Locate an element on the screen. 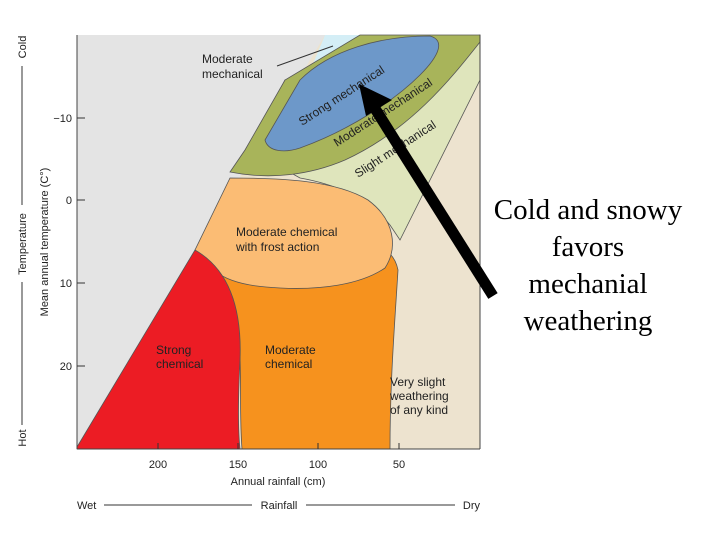 This screenshot has width=720, height=540. rainfall-label: Rainfall is located at coordinates (279, 506).